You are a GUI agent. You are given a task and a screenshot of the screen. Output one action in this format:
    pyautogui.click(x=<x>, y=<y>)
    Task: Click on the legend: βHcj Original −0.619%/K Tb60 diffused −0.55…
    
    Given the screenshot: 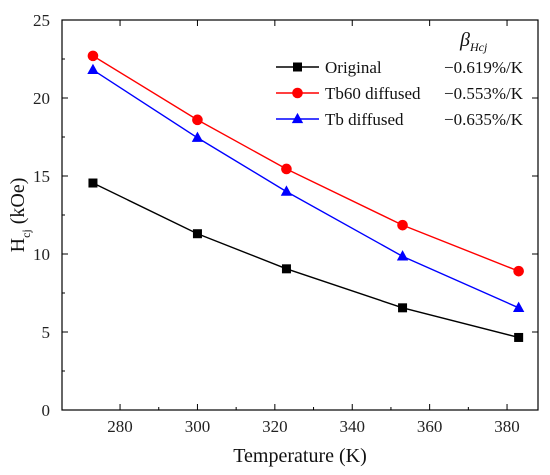 What is the action you would take?
    pyautogui.click(x=400, y=79)
    